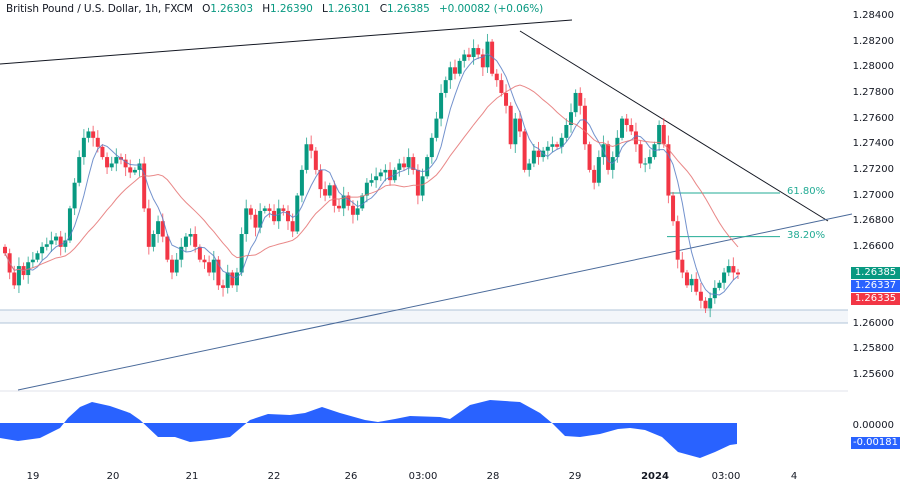 Image resolution: width=900 pixels, height=486 pixels. Describe the element at coordinates (351, 476) in the screenshot. I see `time-tick: 26` at that location.